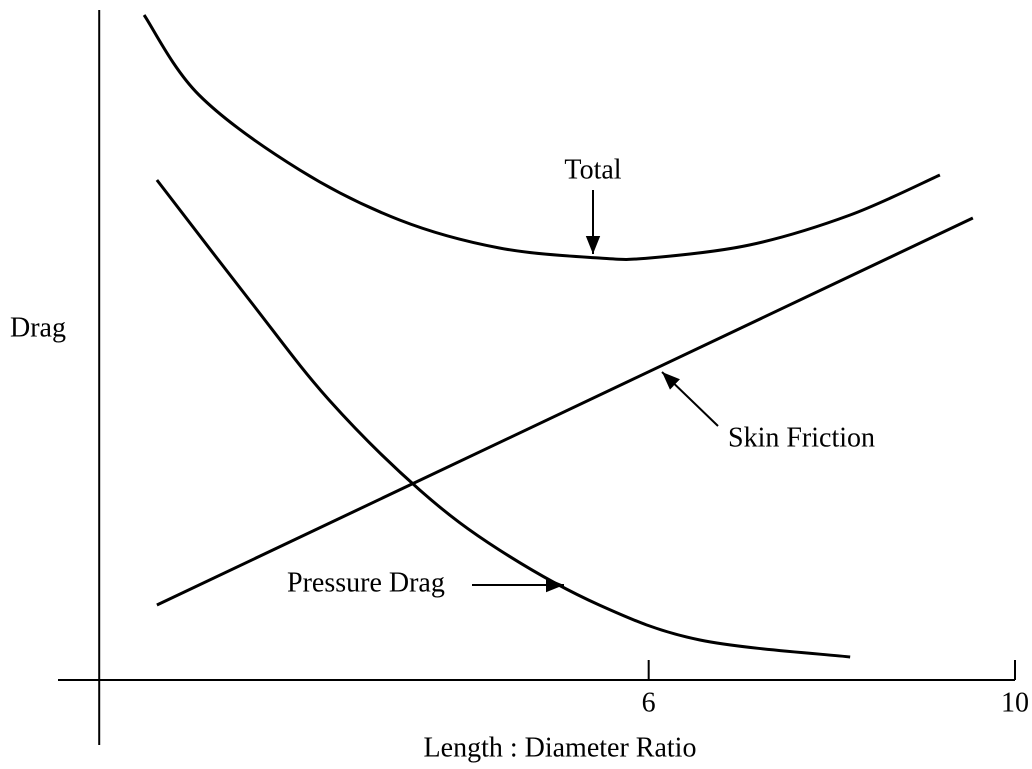 This screenshot has height=769, width=1032. What do you see at coordinates (690, 399) in the screenshot?
I see `arrow` at bounding box center [690, 399].